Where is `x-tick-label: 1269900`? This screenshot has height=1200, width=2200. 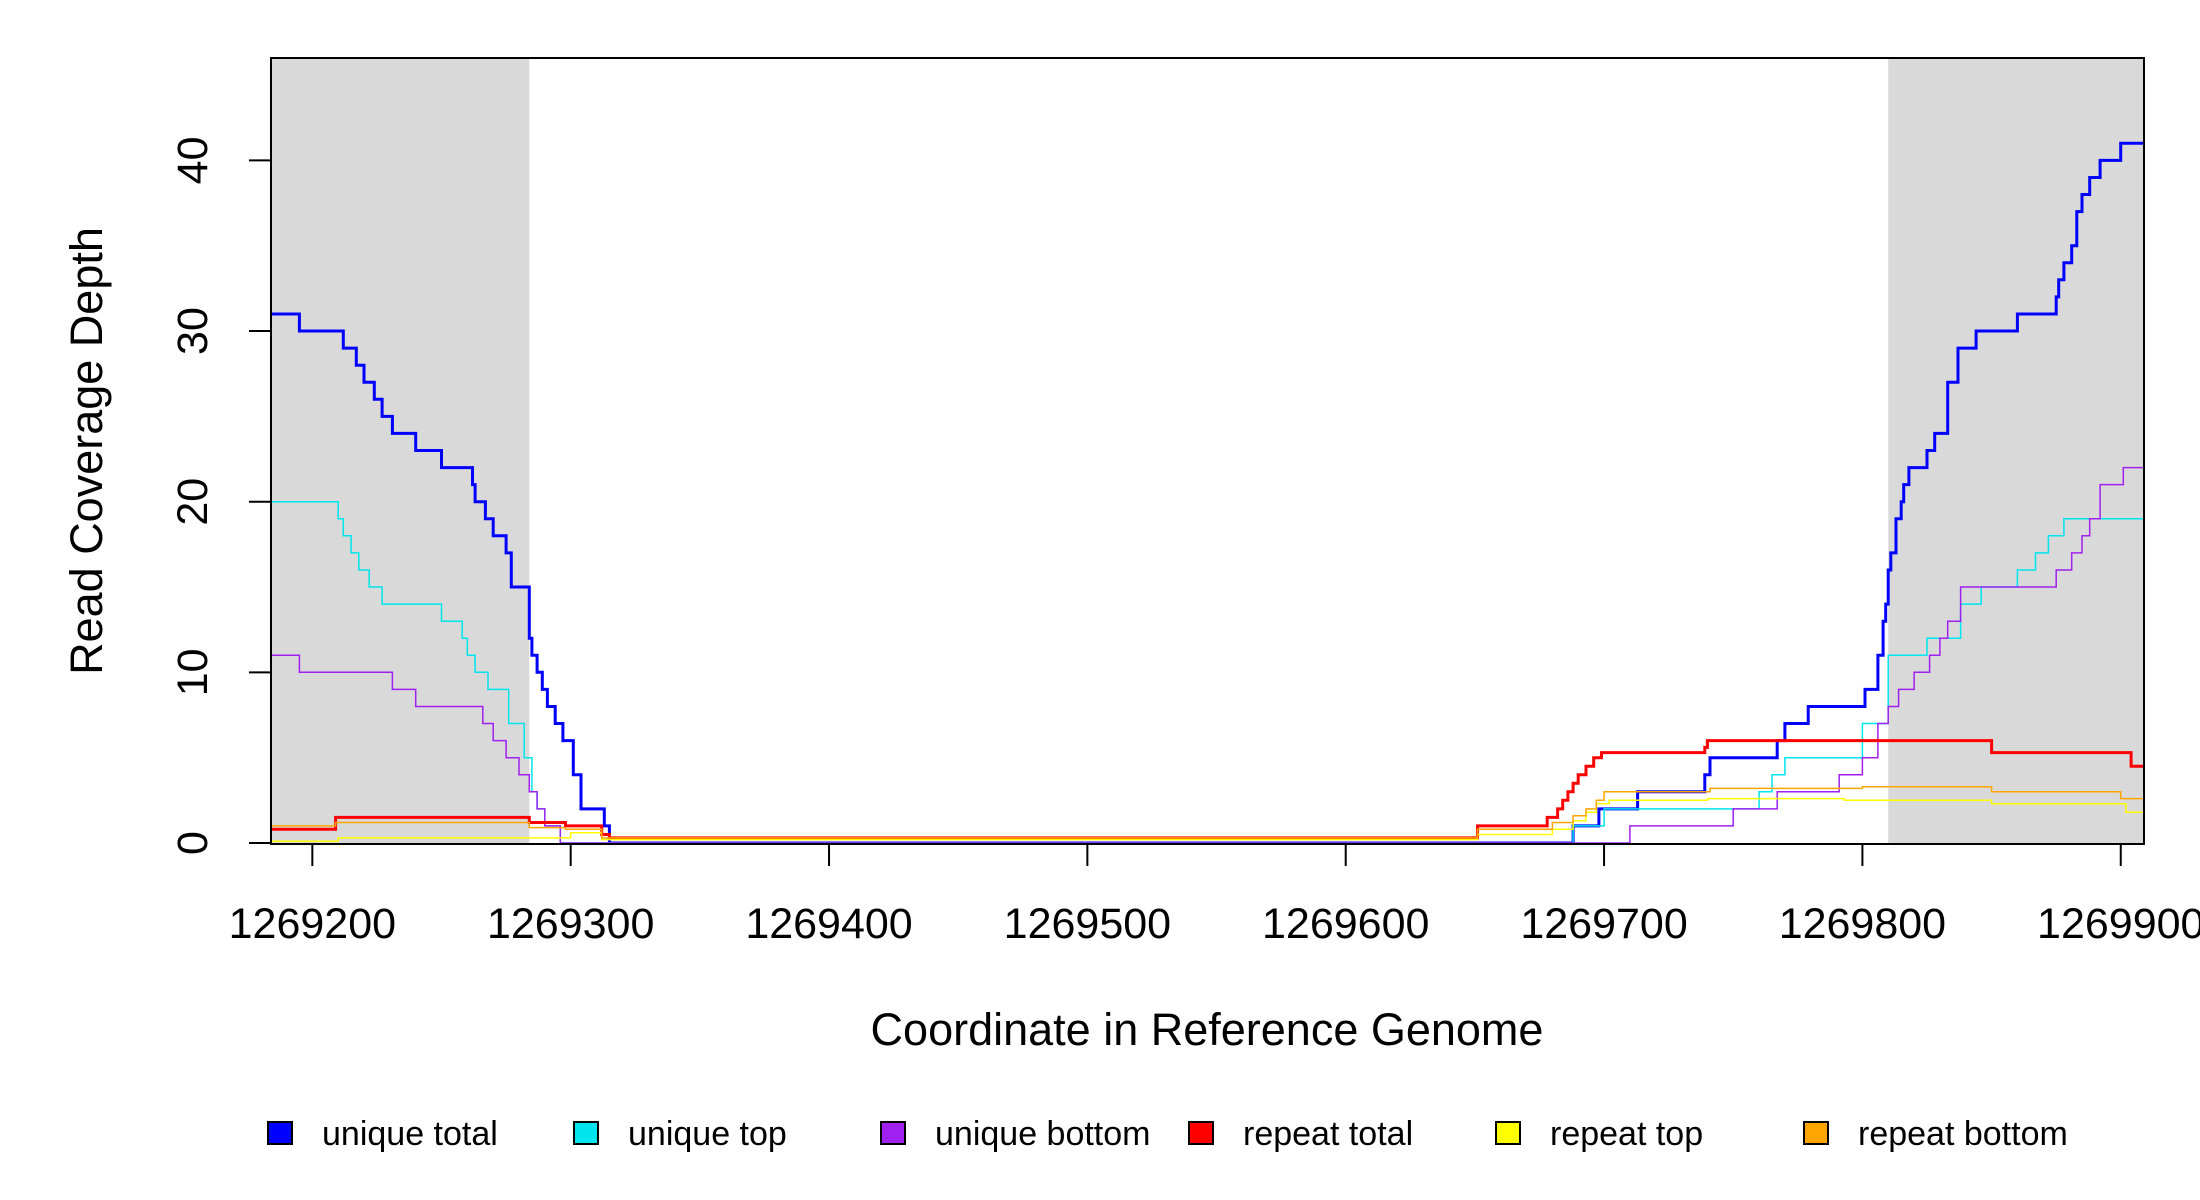 x-tick-label: 1269900 is located at coordinates (2118, 924).